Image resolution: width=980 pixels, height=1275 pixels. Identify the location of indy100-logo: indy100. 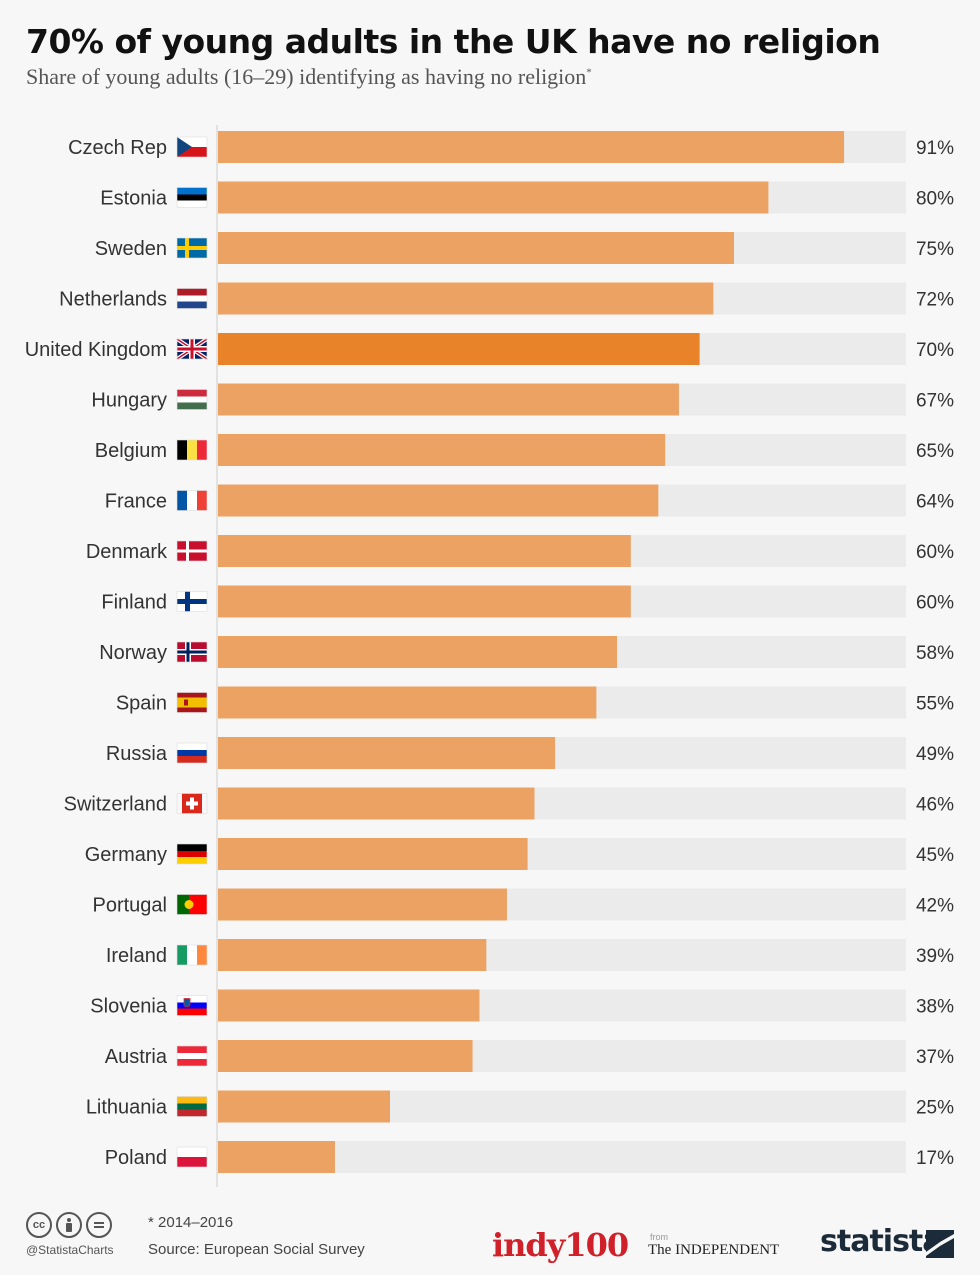
(560, 1245).